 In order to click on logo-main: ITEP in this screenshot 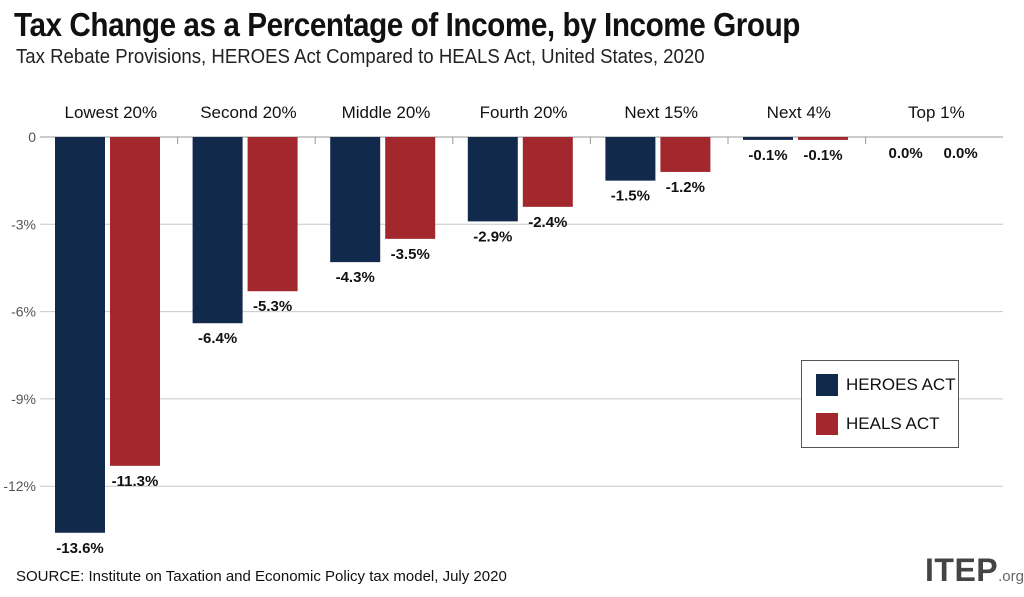, I will do `click(962, 570)`.